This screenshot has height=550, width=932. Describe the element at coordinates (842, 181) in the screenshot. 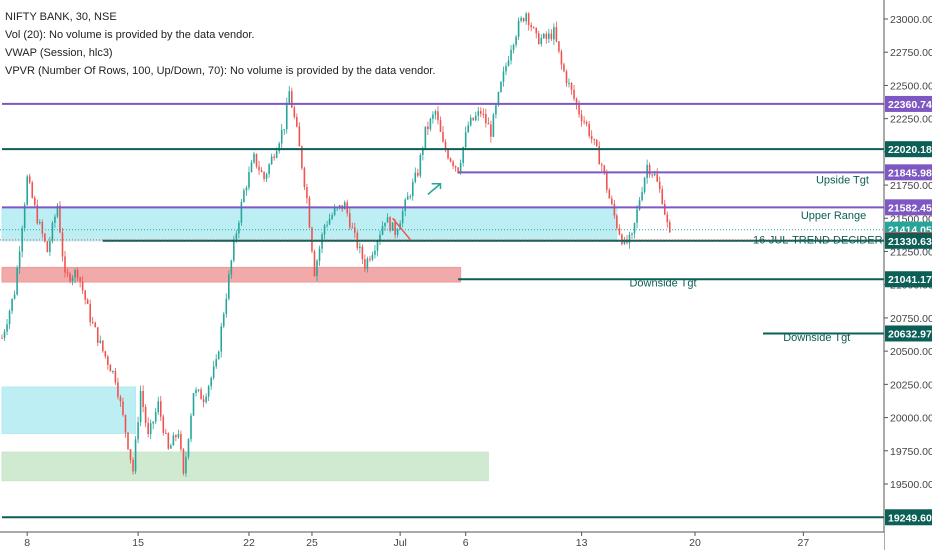

I see `annotation-label: Upside Tgt` at that location.